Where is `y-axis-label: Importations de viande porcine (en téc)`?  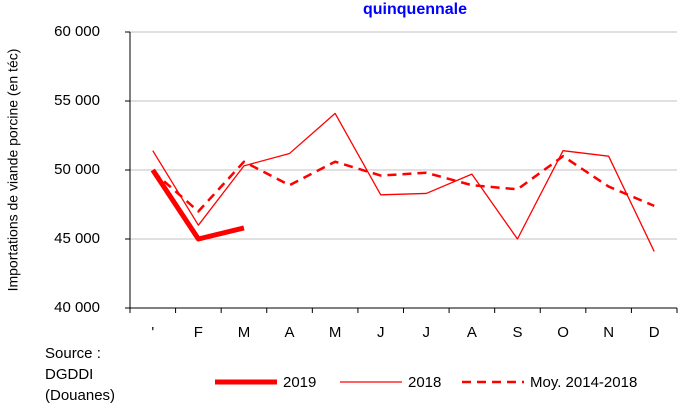
y-axis-label: Importations de viande porcine (en téc) is located at coordinates (13, 170).